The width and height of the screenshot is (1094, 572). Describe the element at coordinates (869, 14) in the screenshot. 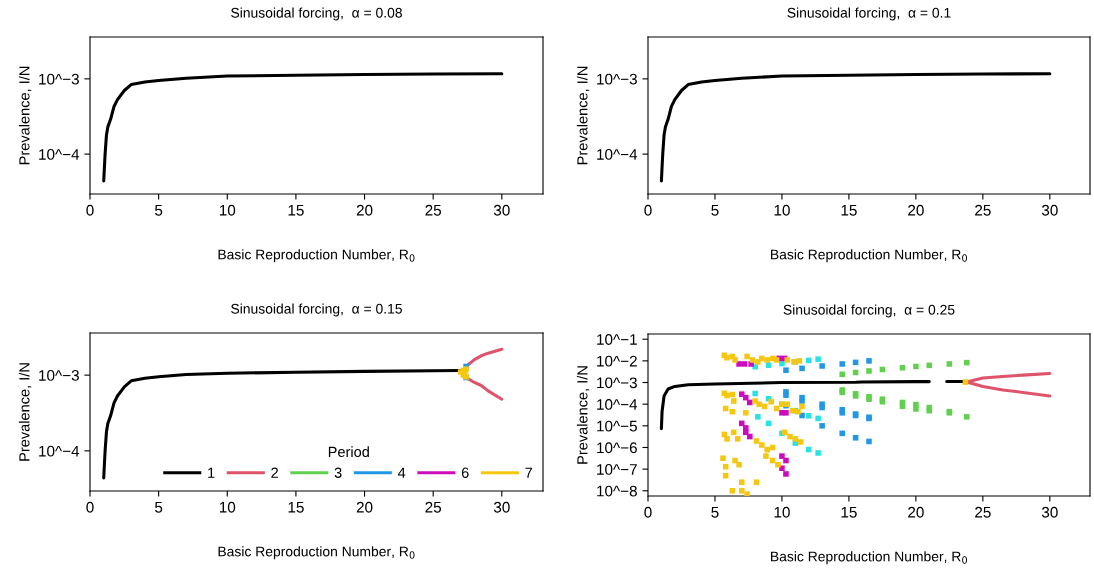

I see `chart-title: Sinusoidal forcing, α = 0.1` at that location.